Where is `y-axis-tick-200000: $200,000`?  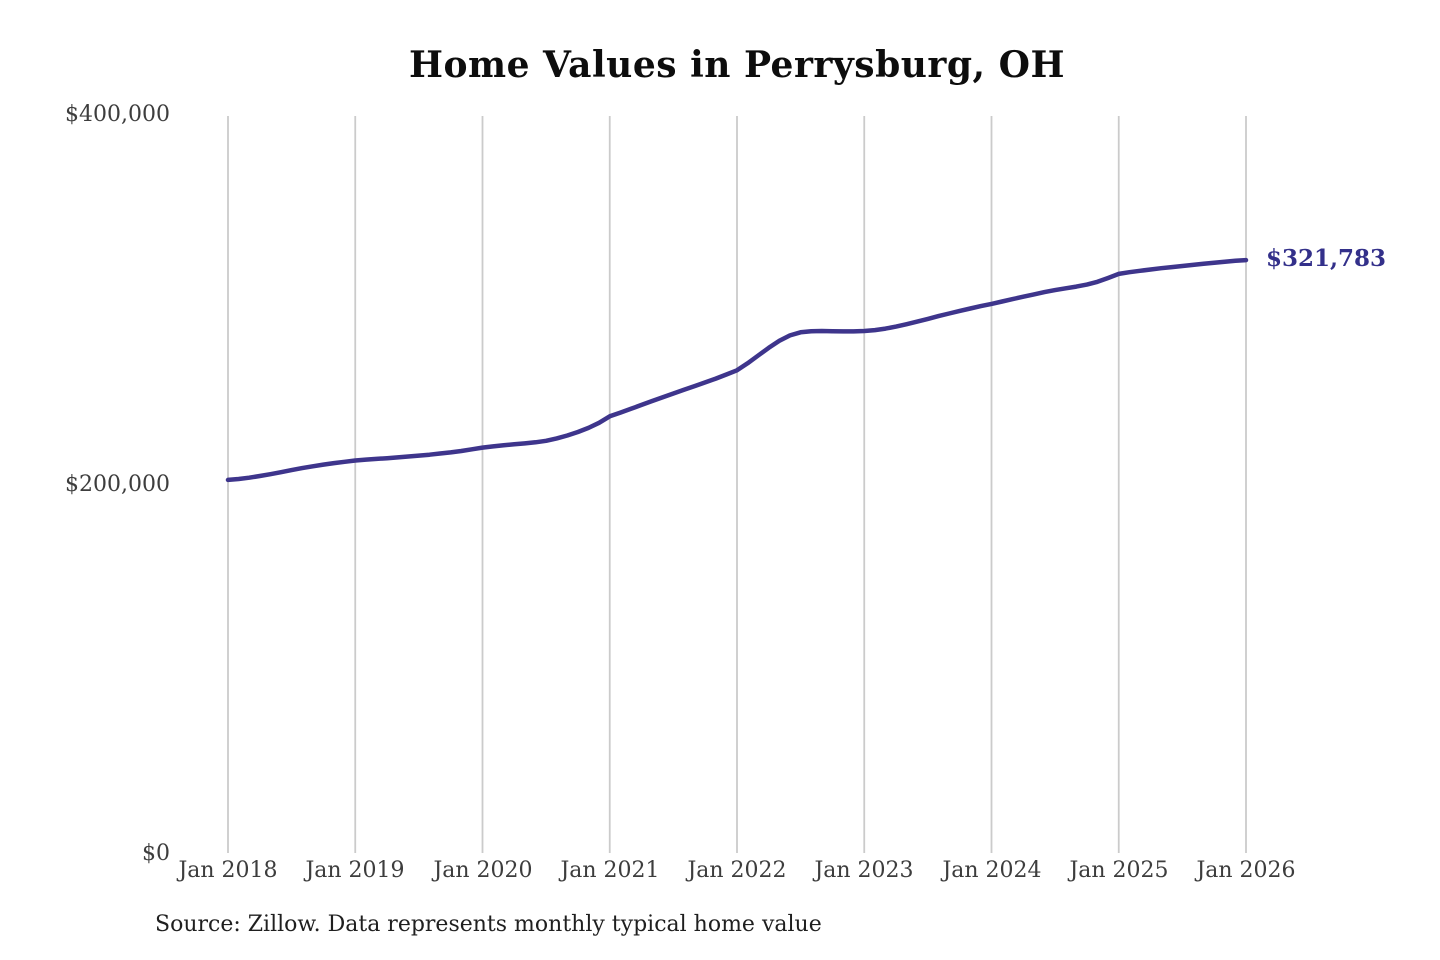 y-axis-tick-200000: $200,000 is located at coordinates (117, 484).